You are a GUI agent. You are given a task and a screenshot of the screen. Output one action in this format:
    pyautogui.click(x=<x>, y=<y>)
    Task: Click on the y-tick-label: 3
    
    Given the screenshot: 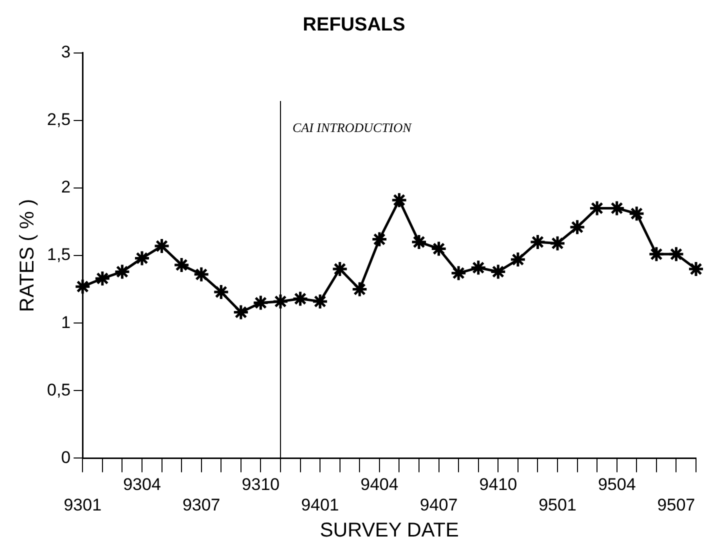 What is the action you would take?
    pyautogui.click(x=66, y=52)
    